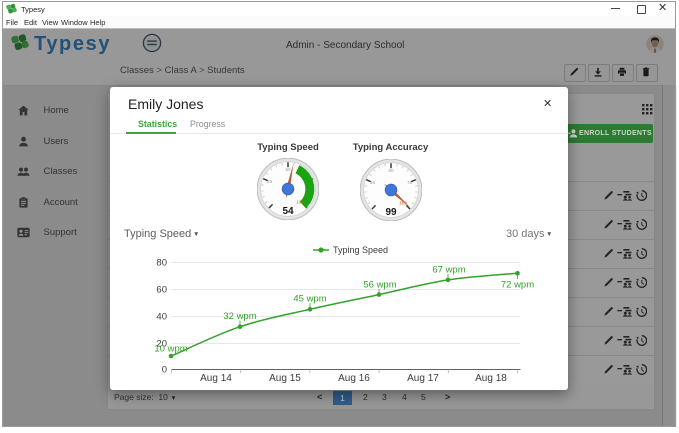  I want to click on svg-text: 32 wpm, so click(239, 316).